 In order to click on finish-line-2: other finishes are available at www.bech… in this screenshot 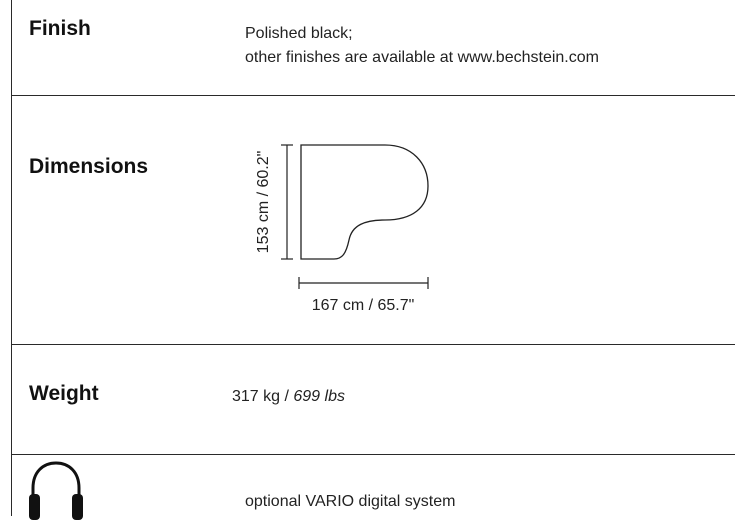, I will do `click(422, 57)`.